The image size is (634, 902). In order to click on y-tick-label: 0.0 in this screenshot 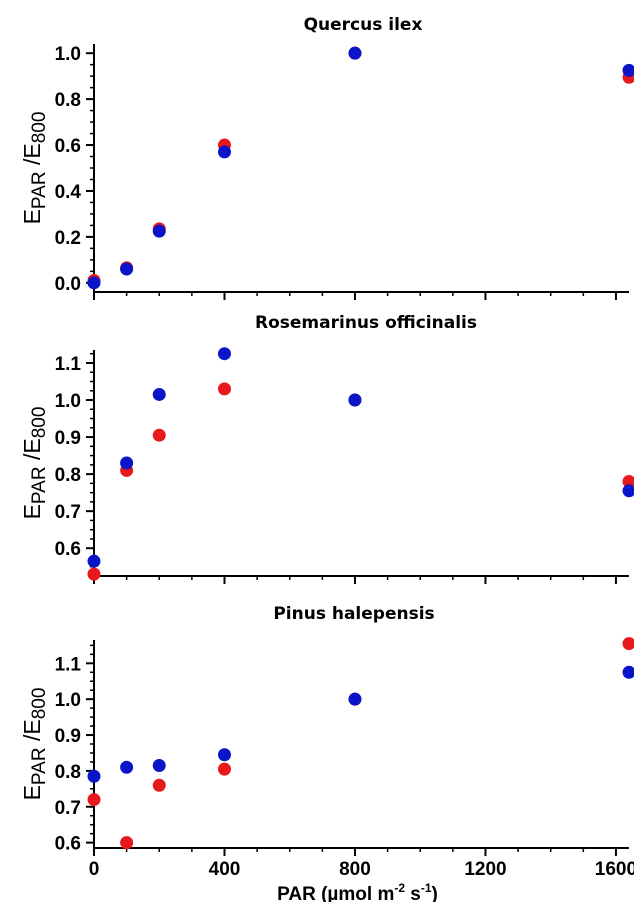, I will do `click(68, 284)`.